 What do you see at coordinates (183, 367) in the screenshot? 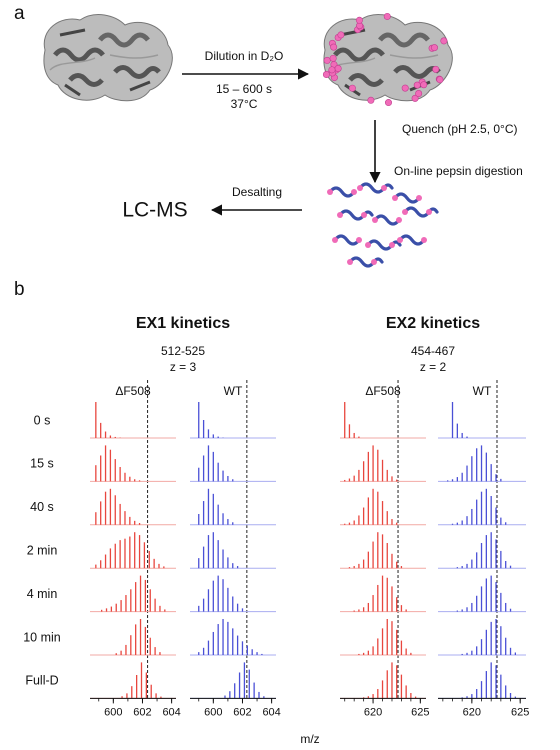
I see `charge-label: z = 3` at bounding box center [183, 367].